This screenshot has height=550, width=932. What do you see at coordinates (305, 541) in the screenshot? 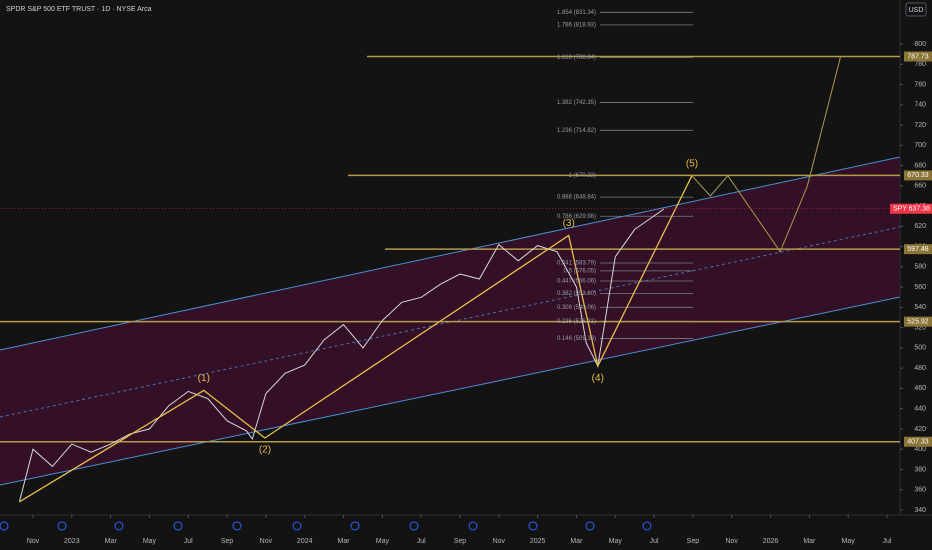
I see `x-tick-label: 2024` at bounding box center [305, 541].